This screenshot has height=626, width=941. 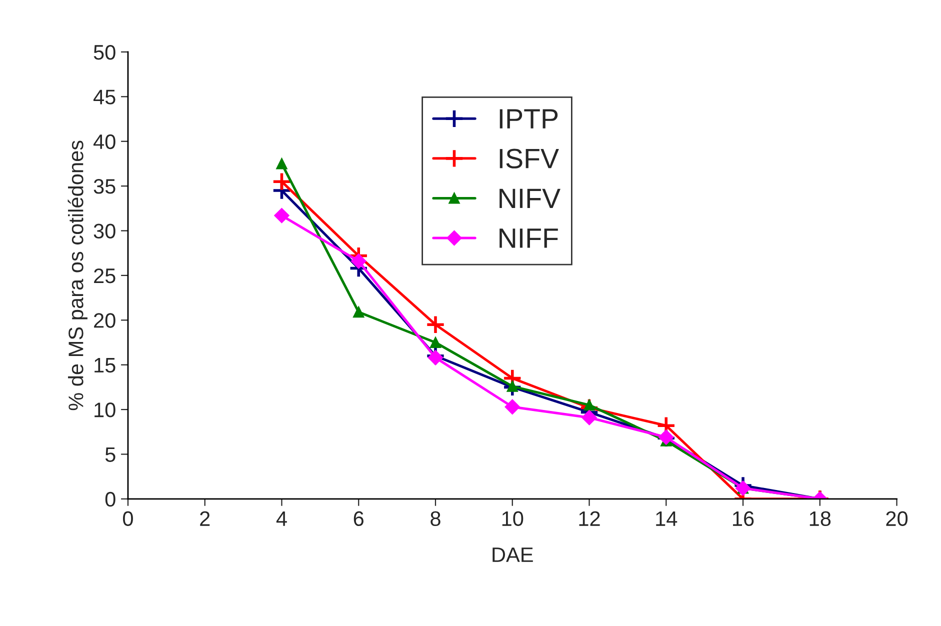 I want to click on y-tick-label: 20, so click(x=105, y=320).